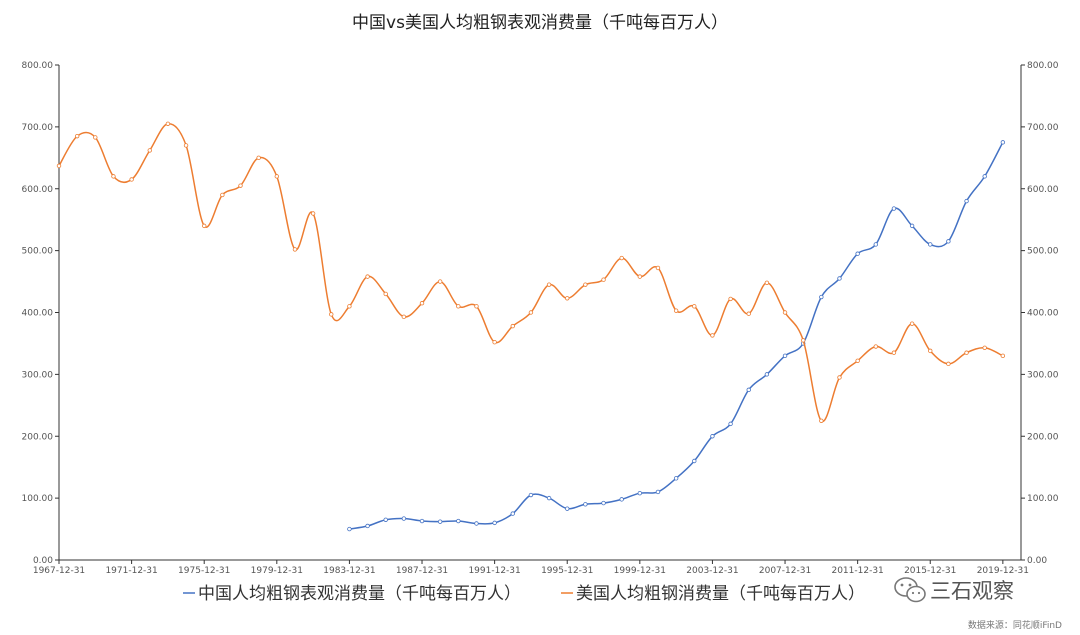  I want to click on x-tick-label: 1999-12-31, so click(640, 571).